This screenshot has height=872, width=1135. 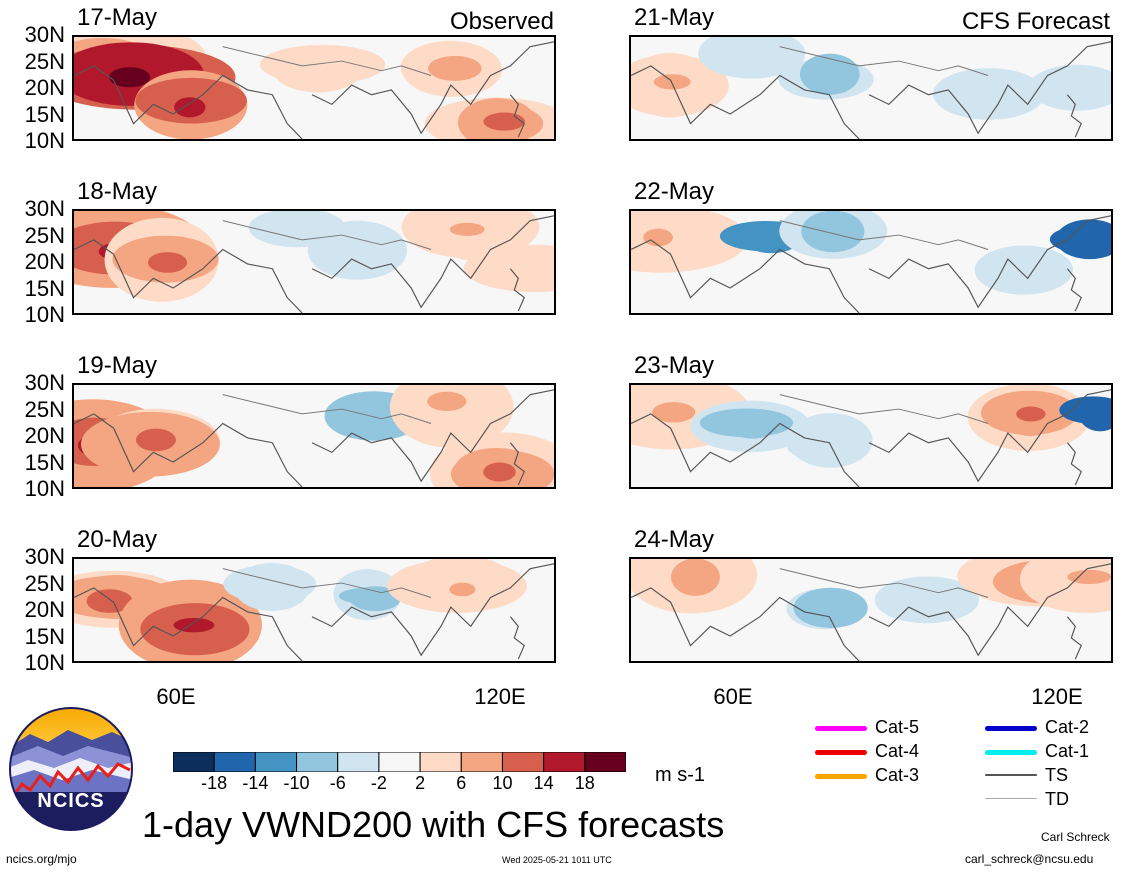 What do you see at coordinates (1067, 751) in the screenshot?
I see `legend-label: Cat-1` at bounding box center [1067, 751].